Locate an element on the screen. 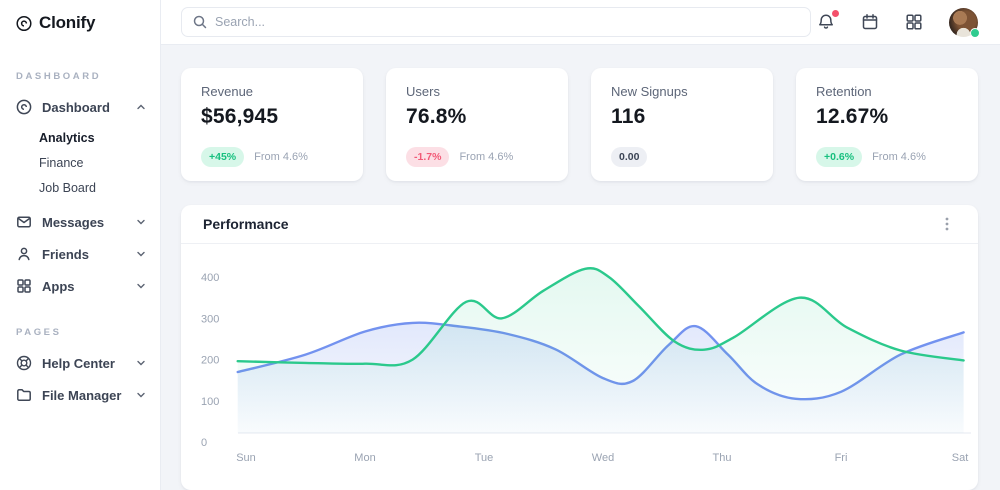 This screenshot has height=490, width=1000. topbar is located at coordinates (580, 22).